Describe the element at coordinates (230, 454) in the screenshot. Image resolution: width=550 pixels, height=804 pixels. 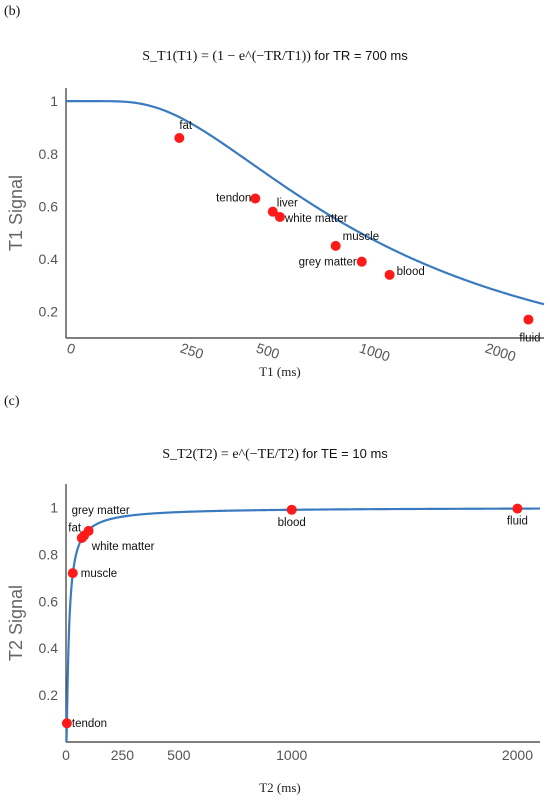
I see `panel-c-formula-expression: S_T2(T2) = e^(−TE/T2)` at that location.